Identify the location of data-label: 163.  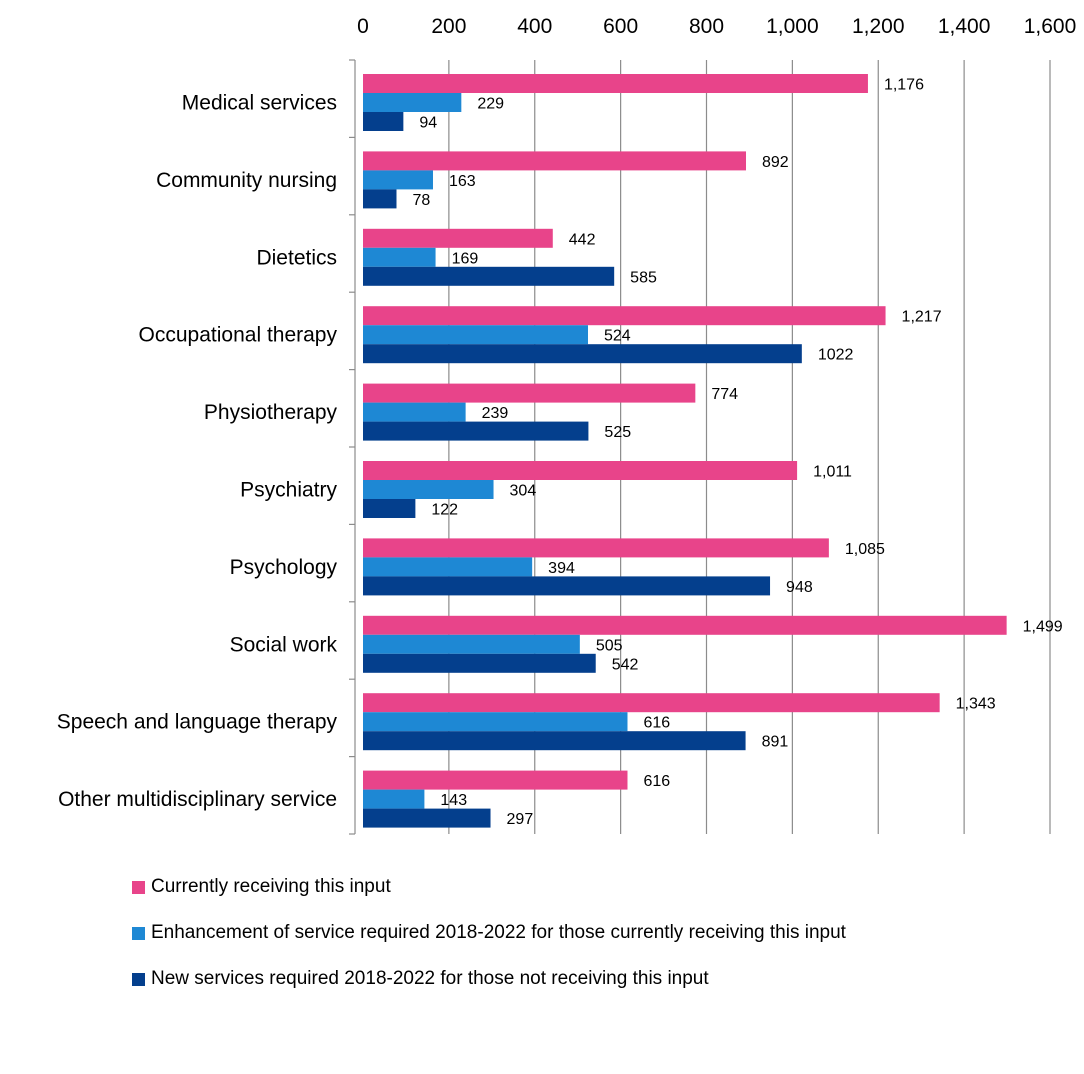
(462, 181).